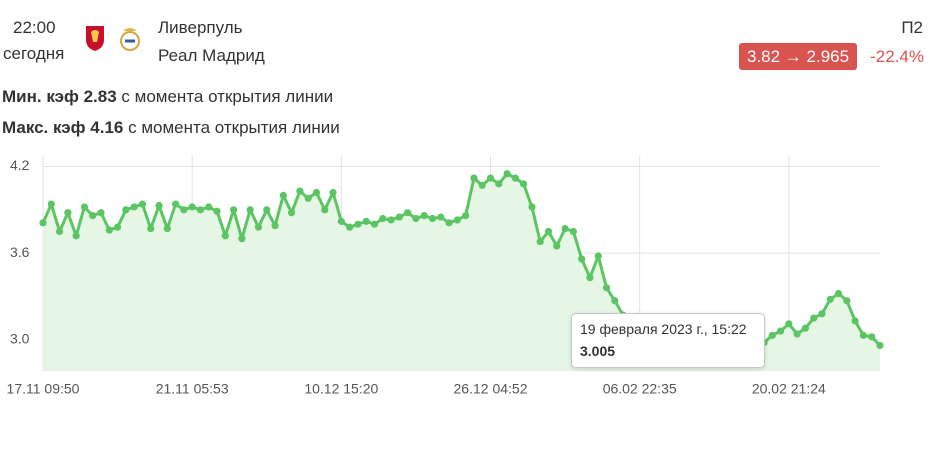 This screenshot has height=450, width=934. I want to click on min-label: Мин. кэф 2.83, so click(59, 96).